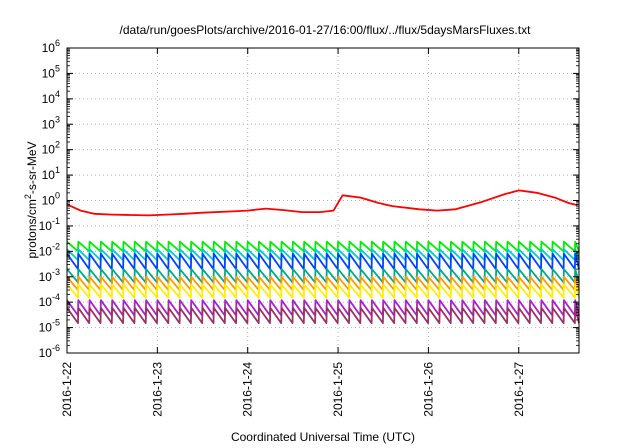 The height and width of the screenshot is (448, 640). I want to click on y-tick-label: 10⁰, so click(51, 199).